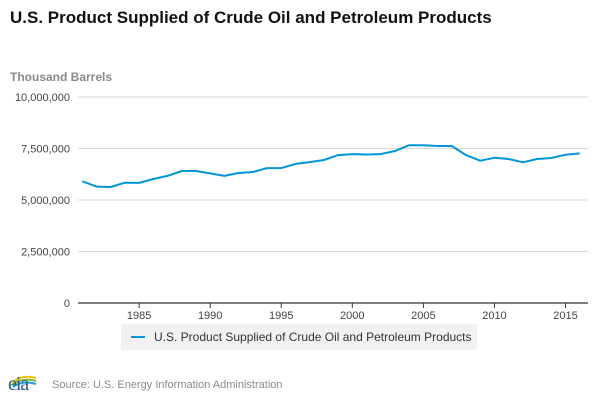 This screenshot has width=600, height=401. Describe the element at coordinates (45, 150) in the screenshot. I see `y-tick-label: 7,500,000` at that location.